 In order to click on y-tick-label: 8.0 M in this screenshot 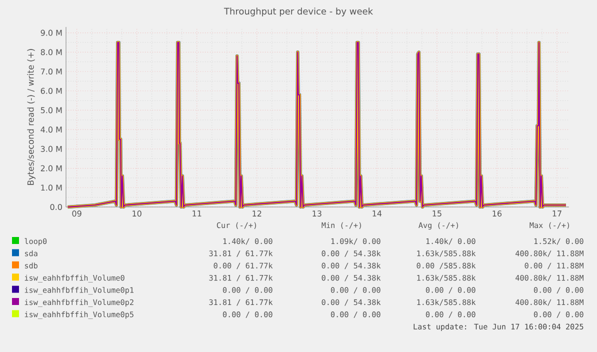, I will do `click(51, 52)`.